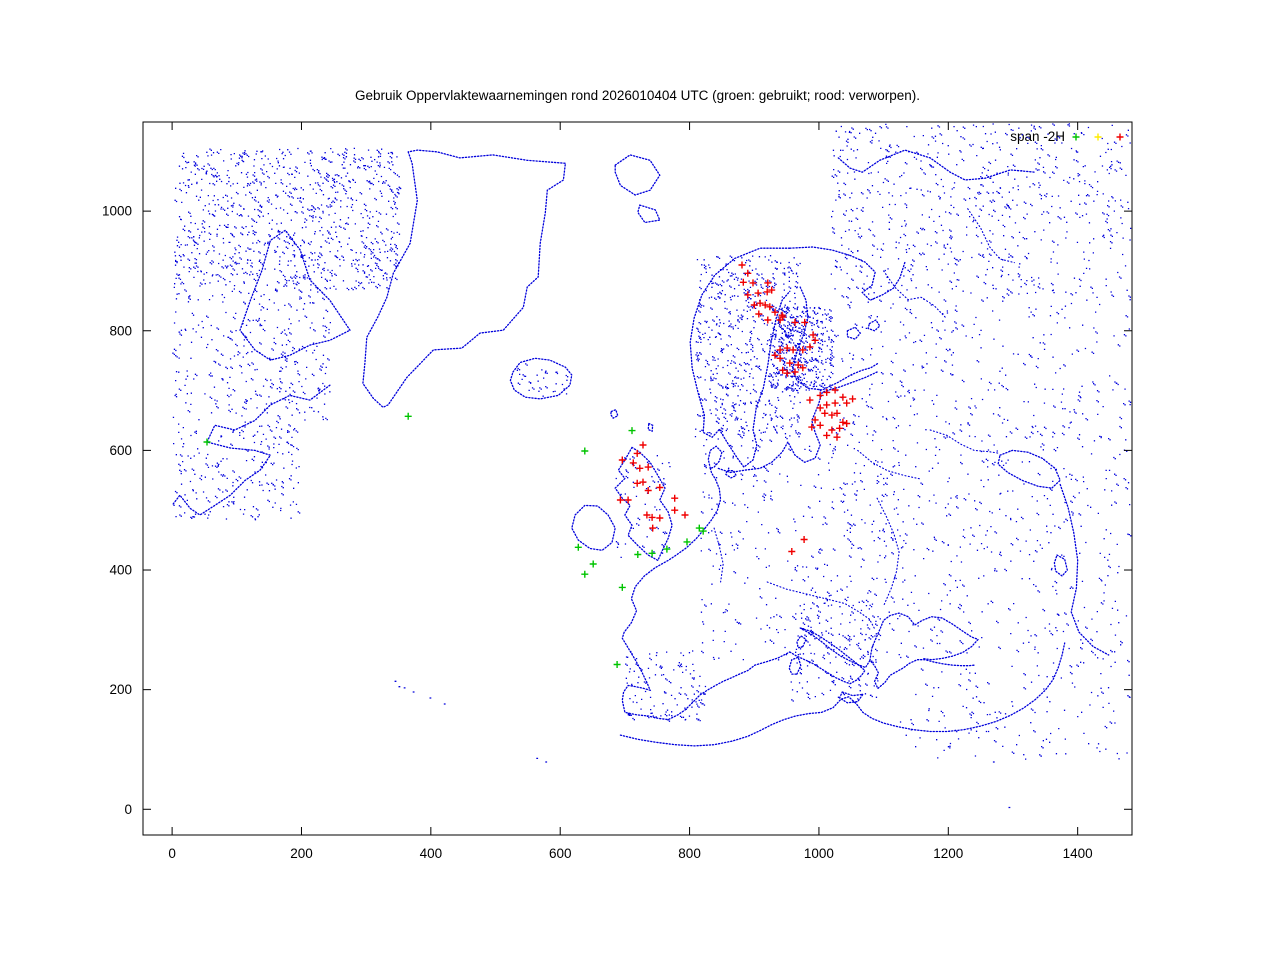 The height and width of the screenshot is (960, 1280). What do you see at coordinates (874, 325) in the screenshot?
I see `coast-lake-onega` at bounding box center [874, 325].